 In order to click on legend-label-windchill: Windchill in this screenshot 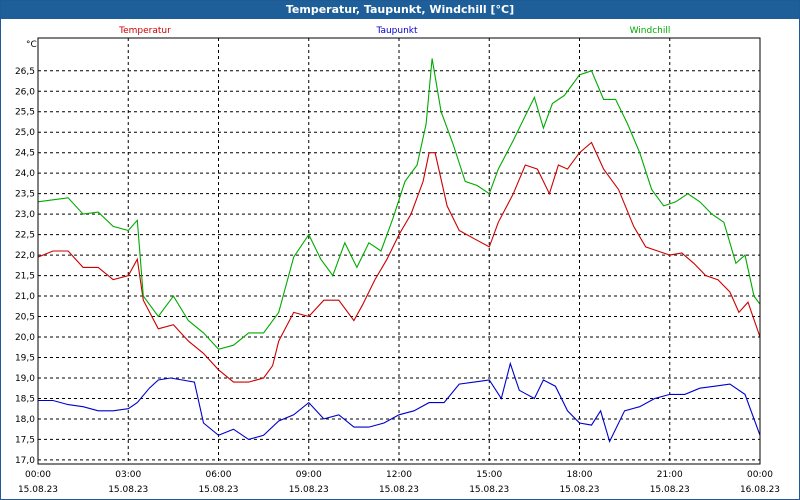, I will do `click(650, 31)`.